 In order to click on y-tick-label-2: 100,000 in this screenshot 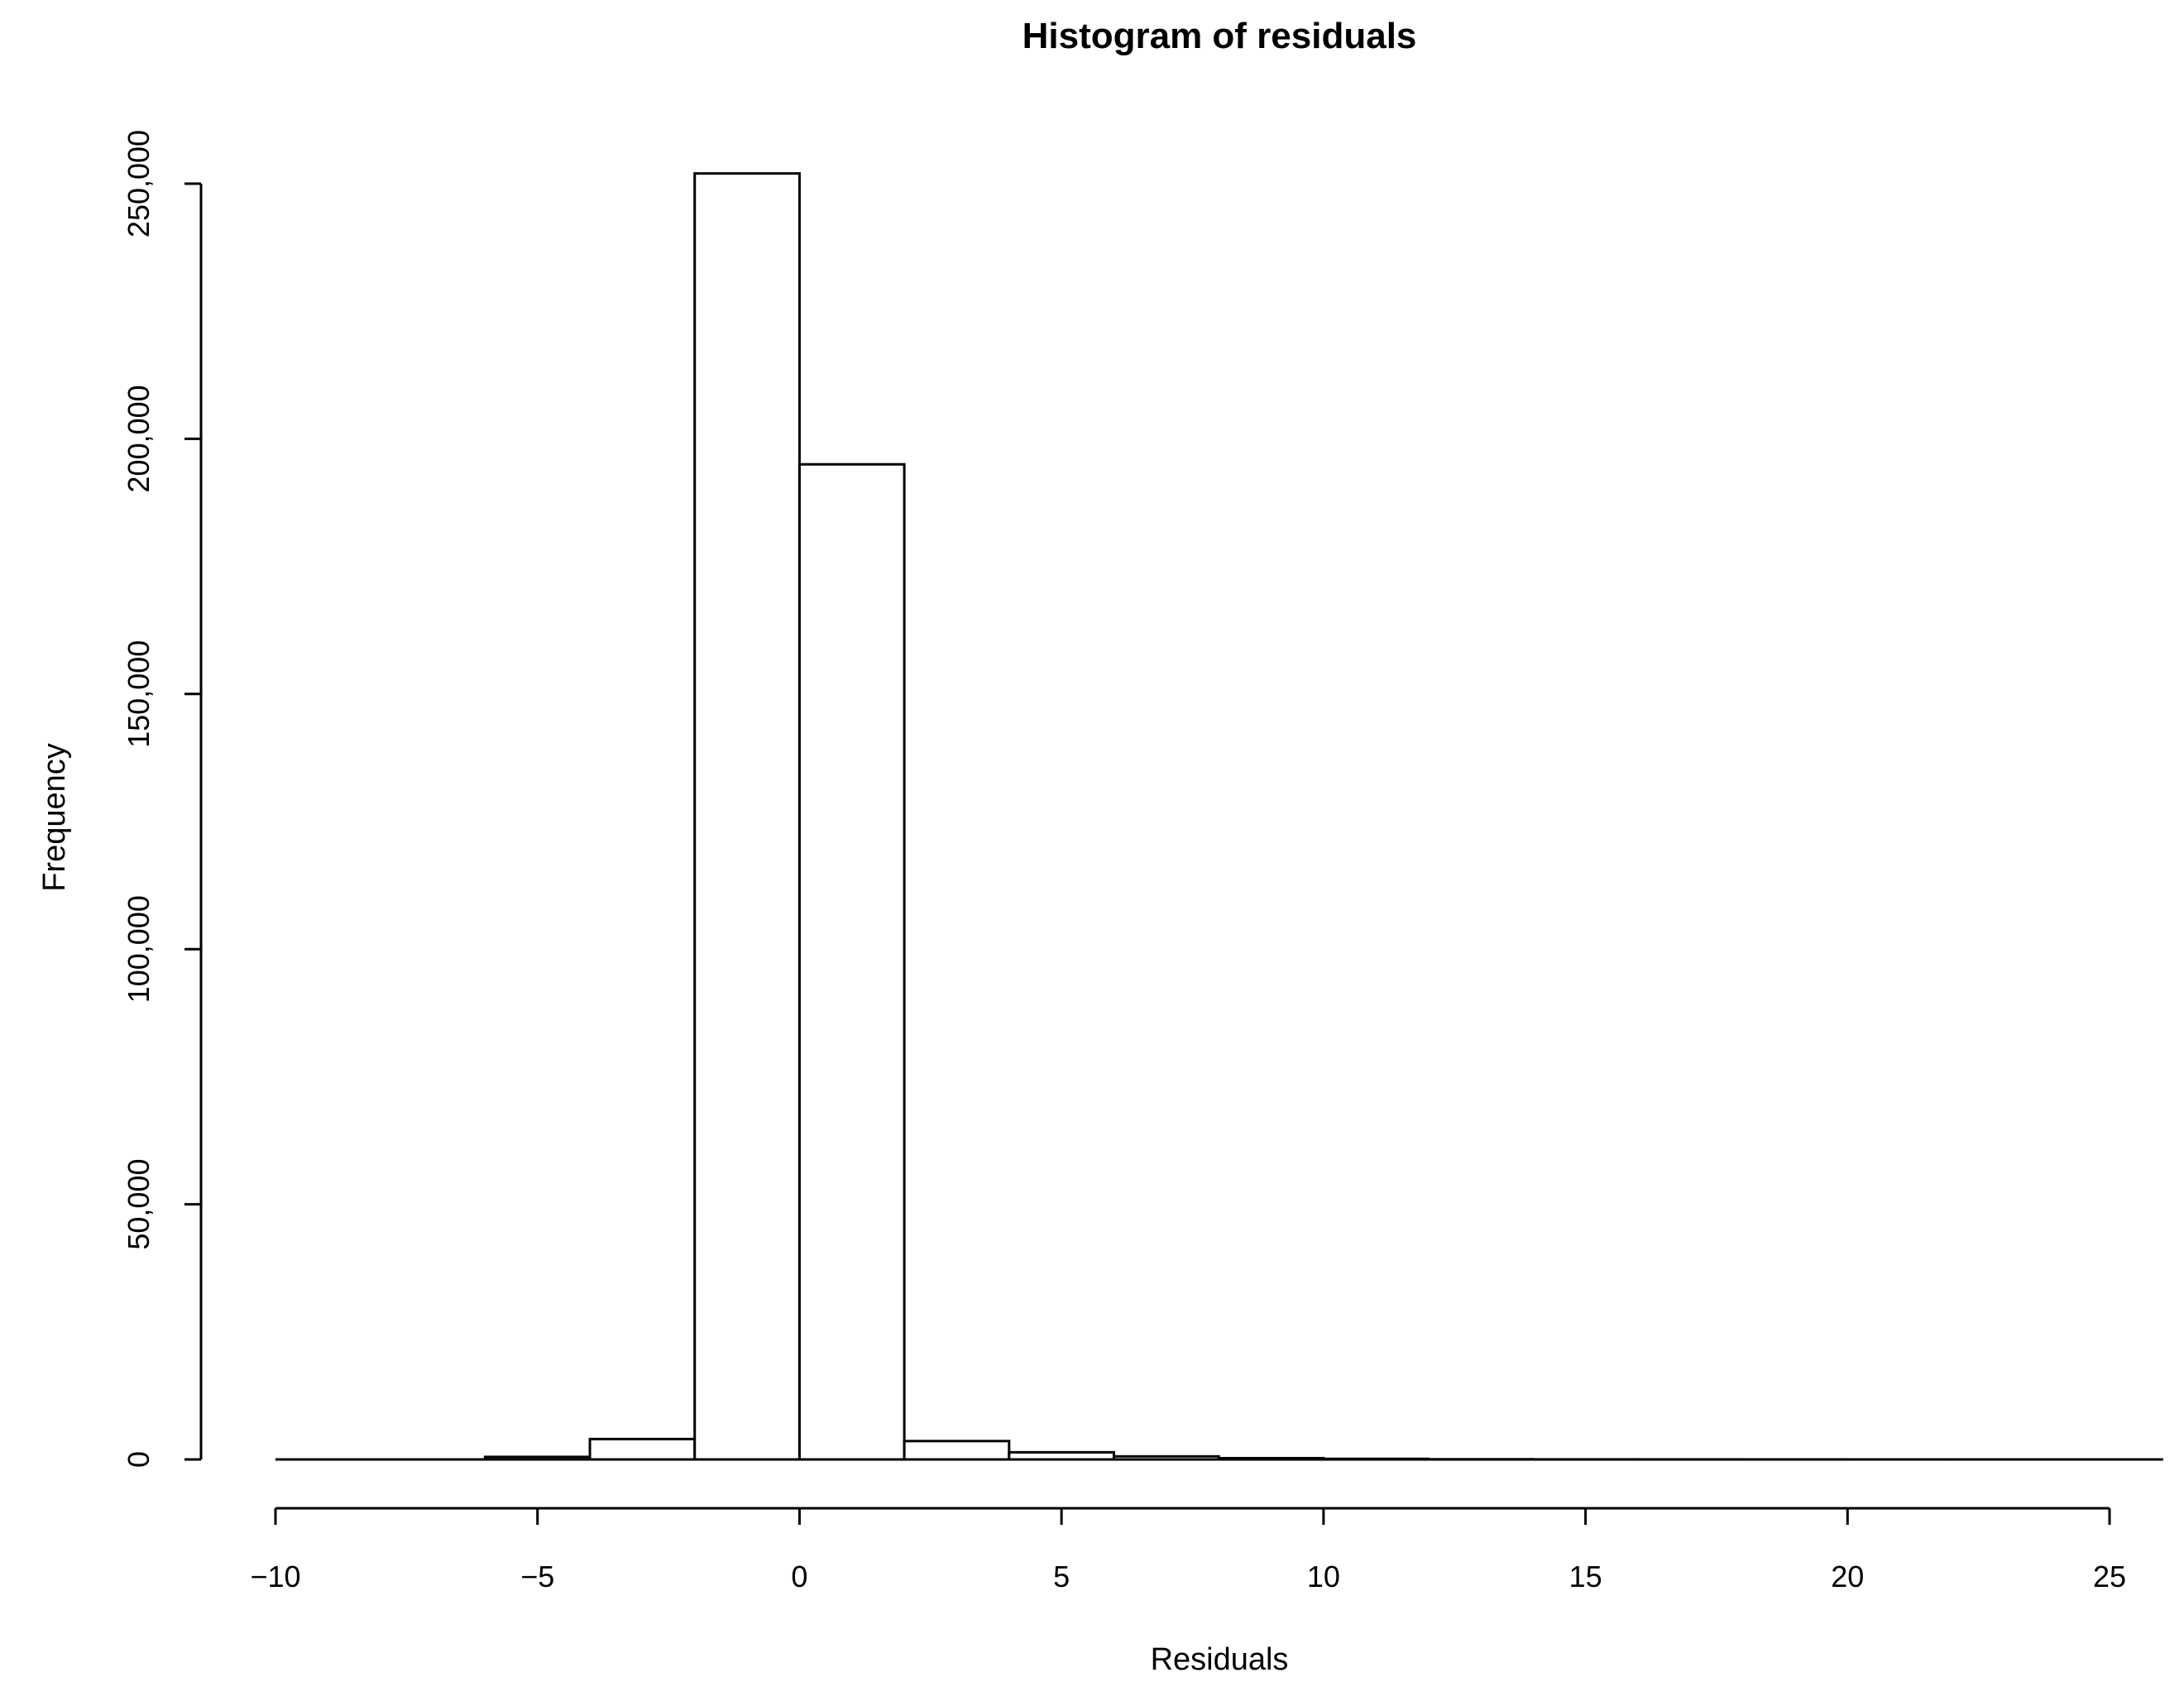, I will do `click(139, 949)`.